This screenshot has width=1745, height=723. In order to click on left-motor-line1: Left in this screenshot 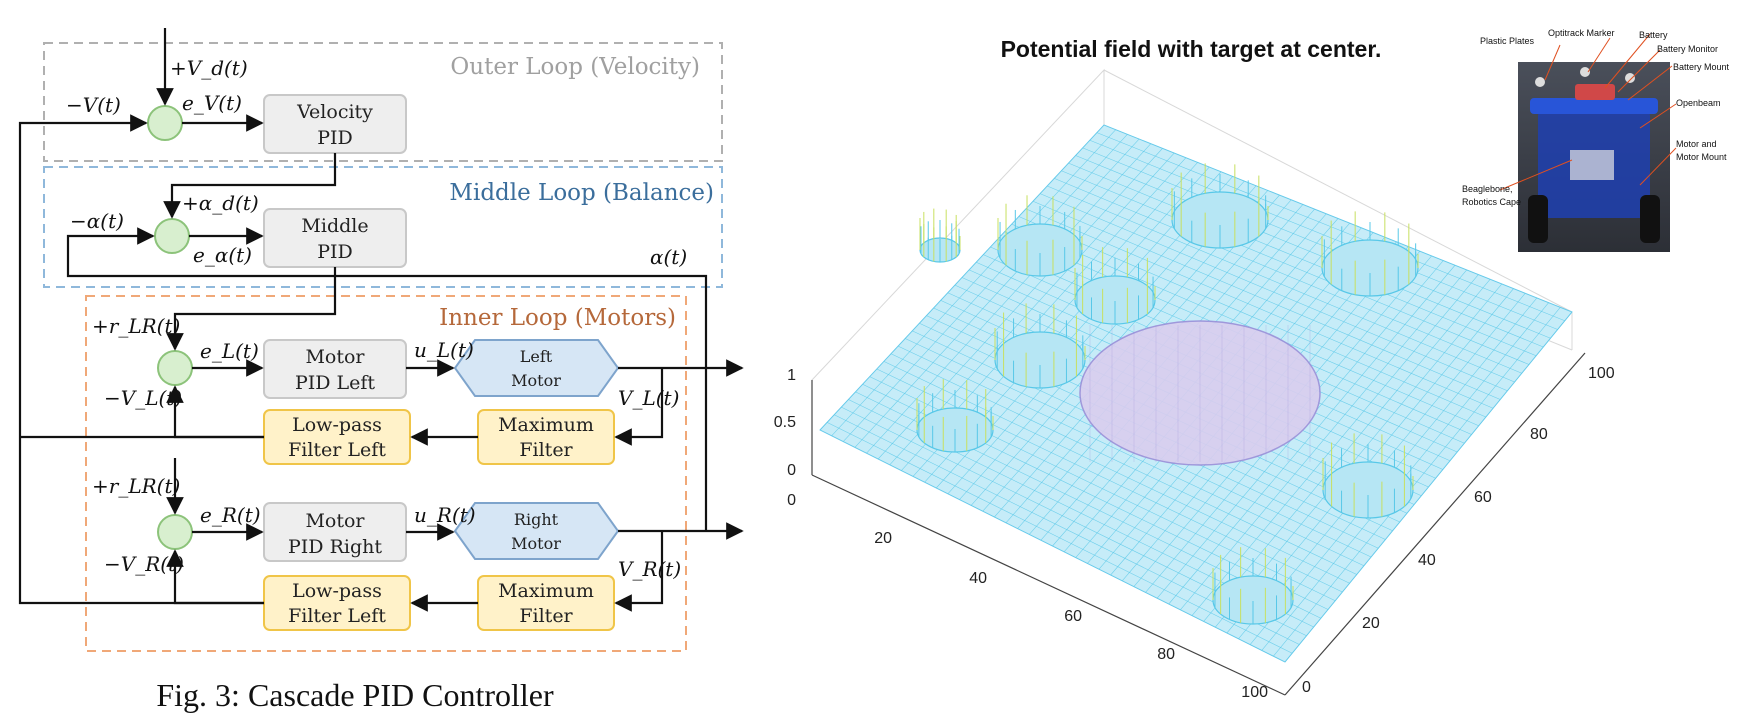, I will do `click(536, 356)`.